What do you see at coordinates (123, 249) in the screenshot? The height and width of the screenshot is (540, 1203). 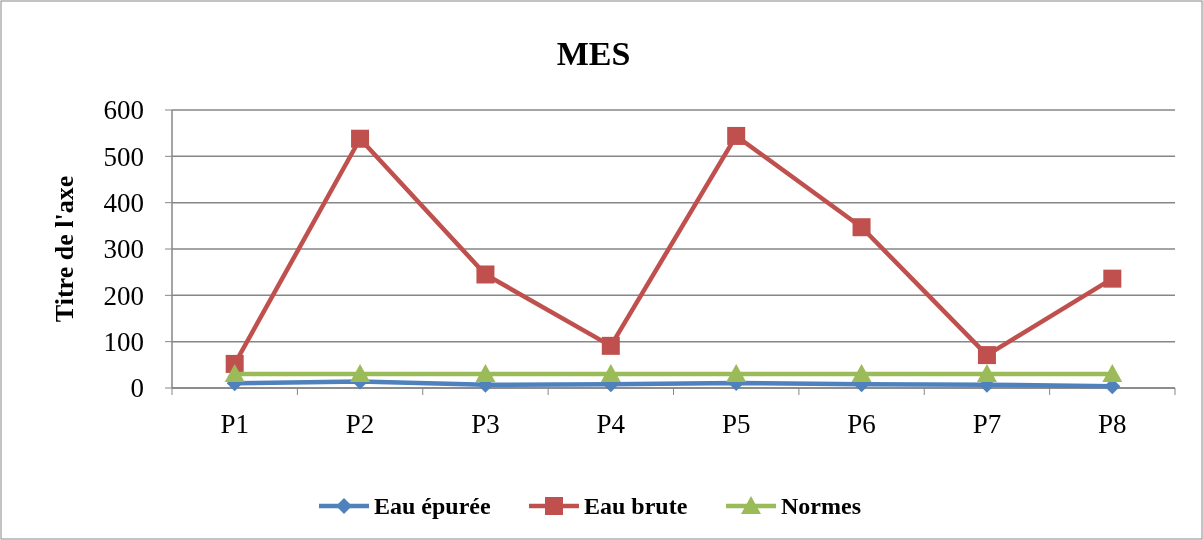 I see `y-tick-label: 300` at bounding box center [123, 249].